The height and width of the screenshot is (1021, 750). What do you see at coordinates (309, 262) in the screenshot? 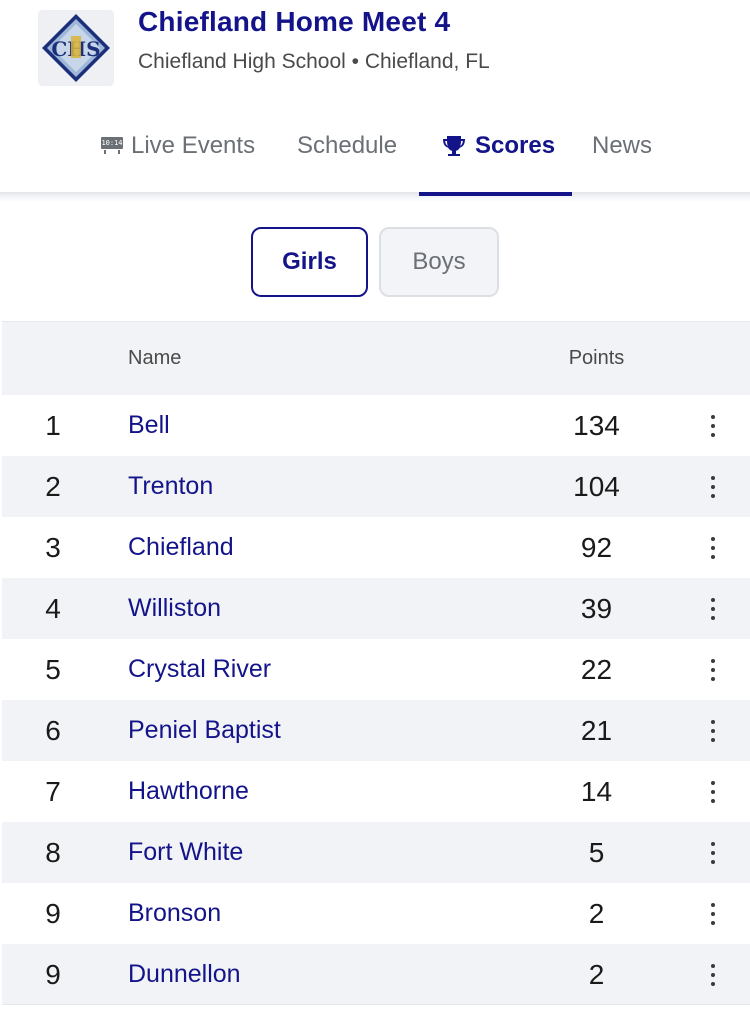
I see `girls-button: Girls` at bounding box center [309, 262].